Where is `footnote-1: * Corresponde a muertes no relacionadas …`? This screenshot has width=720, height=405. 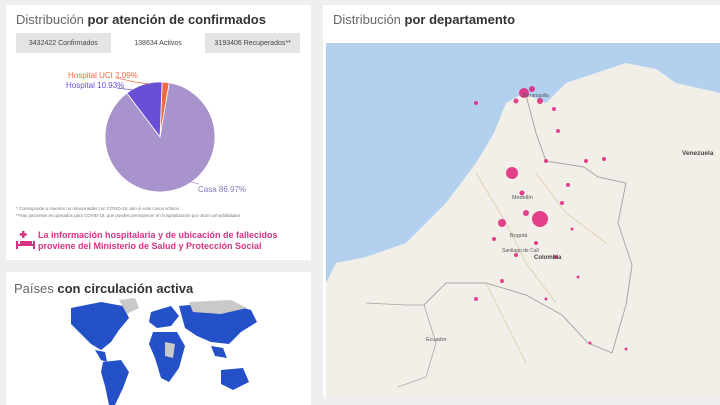
footnote-1: * Corresponde a muertes no relacionadas … is located at coordinates (97, 208).